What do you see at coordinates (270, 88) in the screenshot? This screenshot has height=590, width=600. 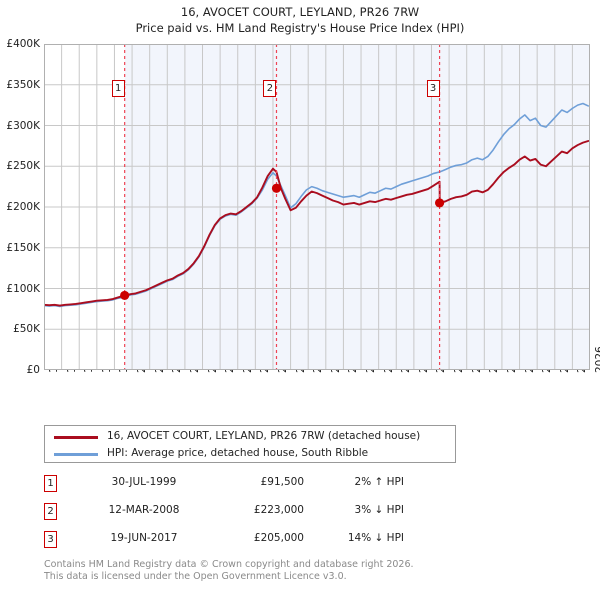 I see `chart-marker-2: 2` at bounding box center [270, 88].